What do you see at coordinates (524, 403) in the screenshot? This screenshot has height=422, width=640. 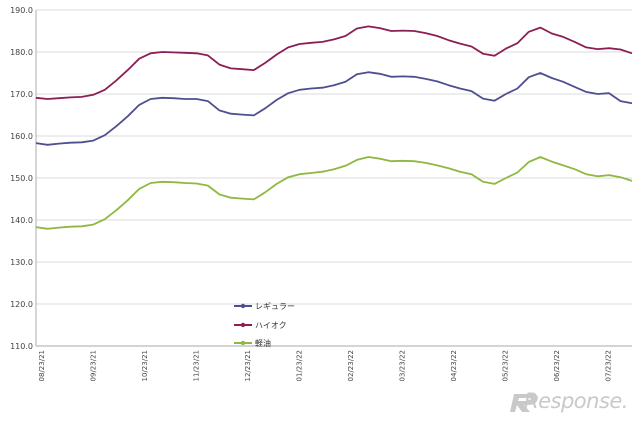 I see `response-logo-icon` at bounding box center [524, 403].